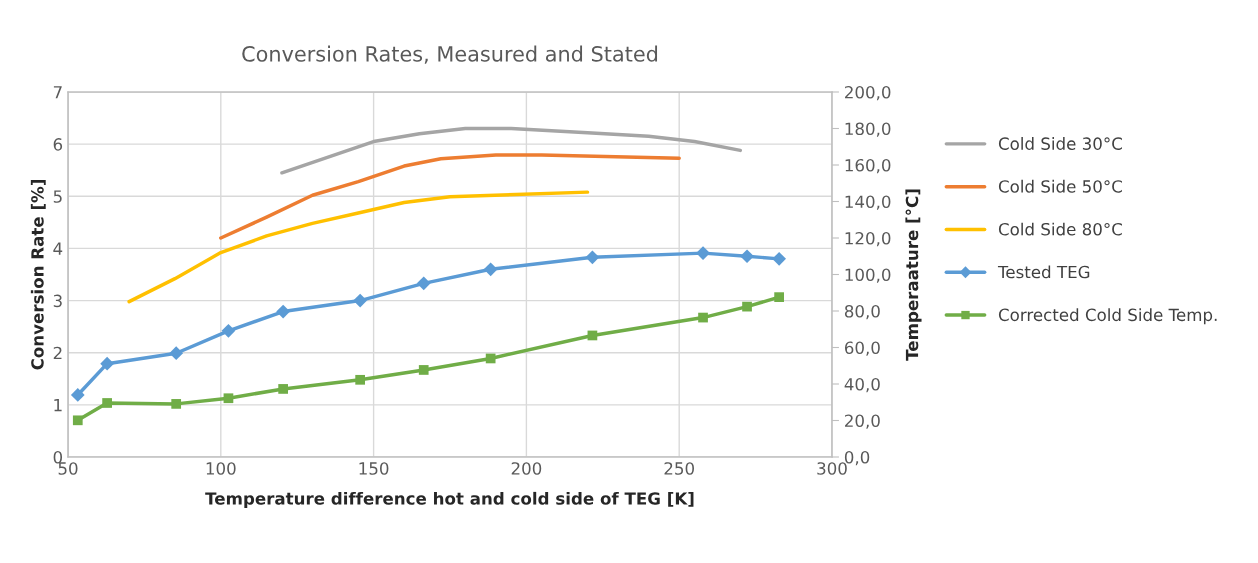 This screenshot has width=1258, height=563. What do you see at coordinates (1060, 143) in the screenshot?
I see `legend-label: Cold Side 30°C` at bounding box center [1060, 143].